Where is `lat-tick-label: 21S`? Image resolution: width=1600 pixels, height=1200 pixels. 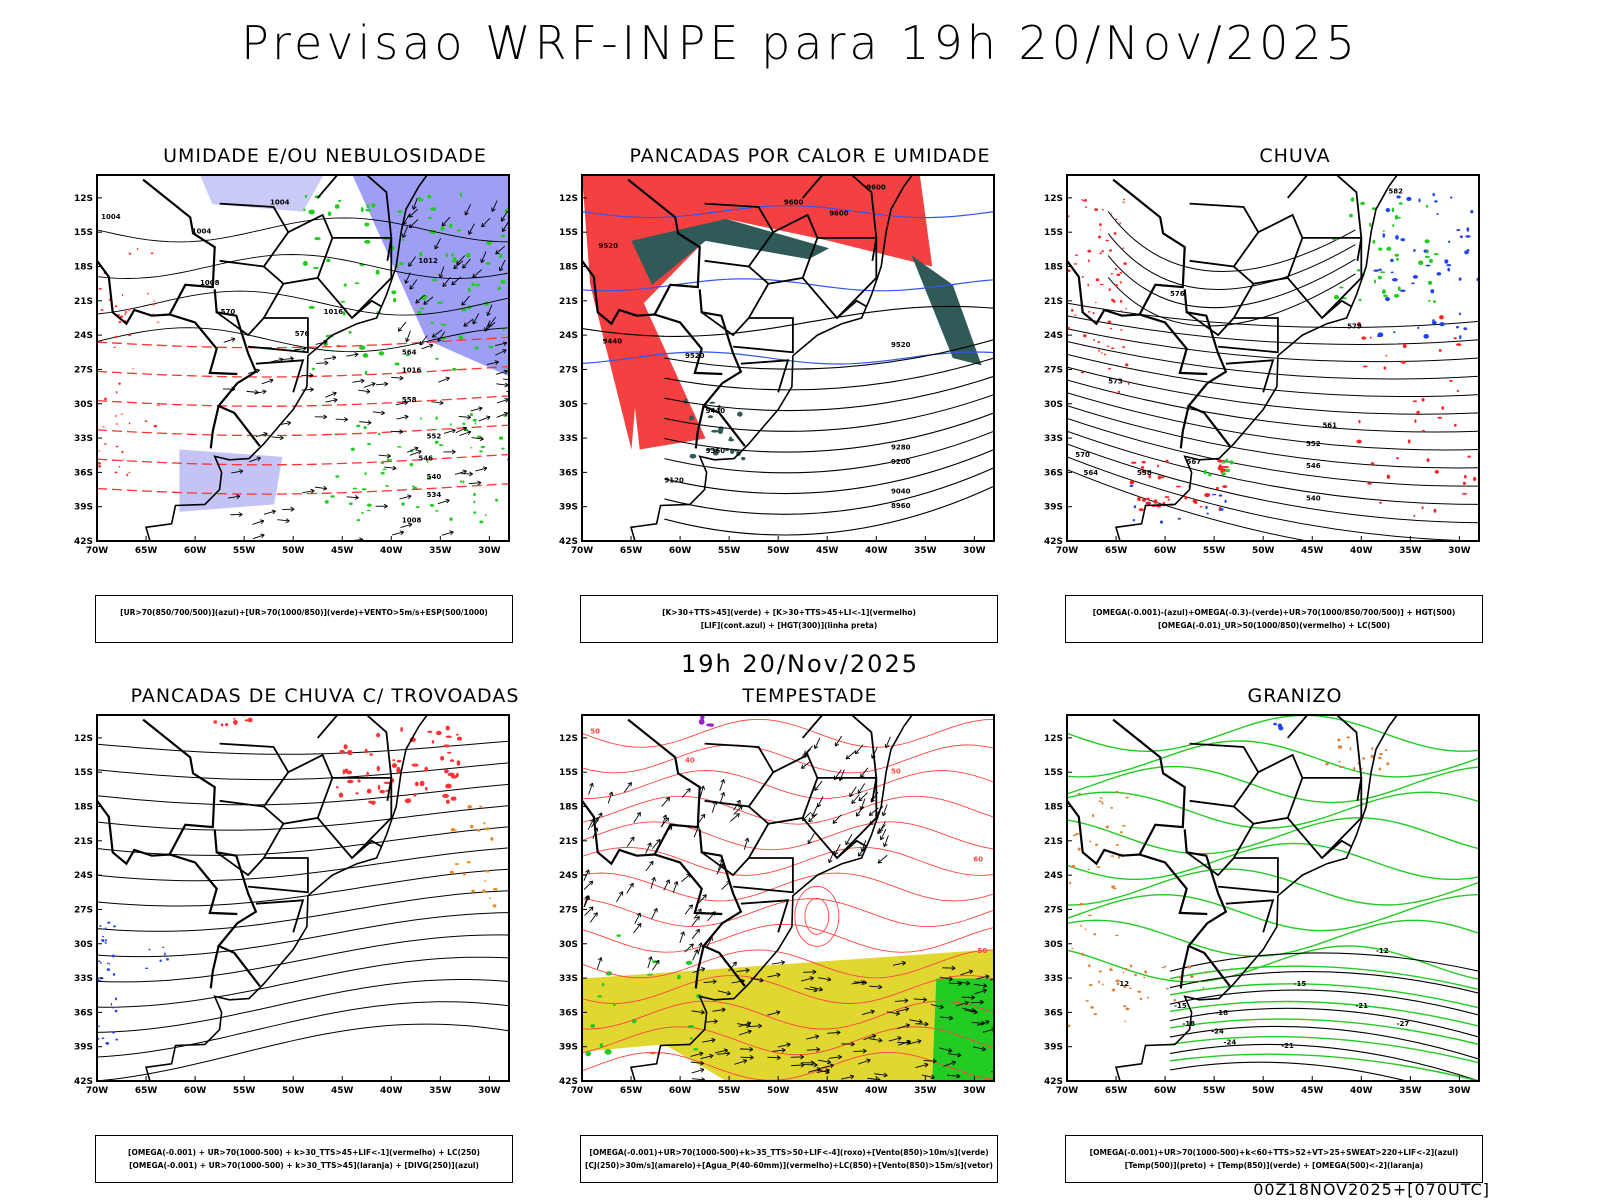 lat-tick-label: 21S is located at coordinates (568, 842).